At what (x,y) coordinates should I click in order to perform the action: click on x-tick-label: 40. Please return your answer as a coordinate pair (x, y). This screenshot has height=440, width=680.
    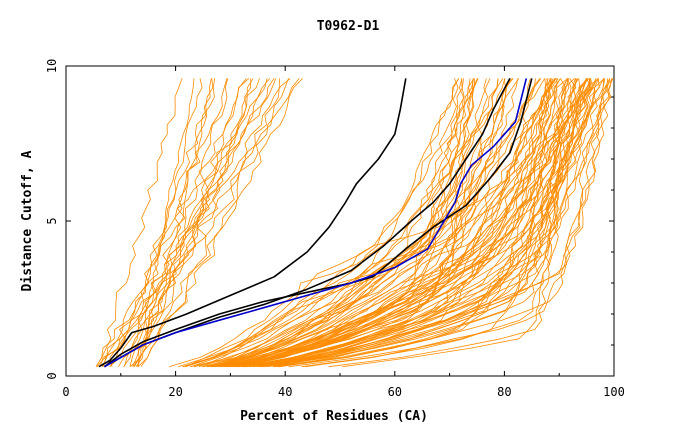
    Looking at the image, I should click on (285, 392).